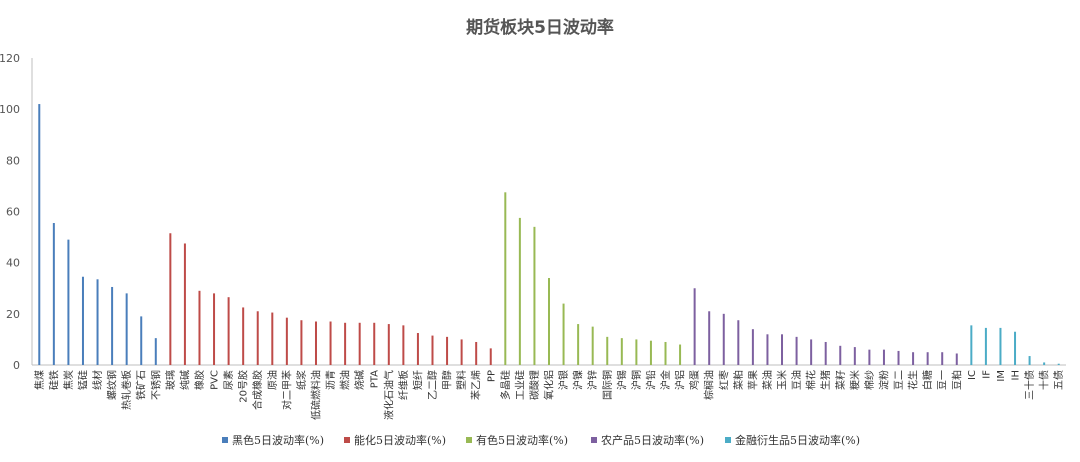  Describe the element at coordinates (782, 380) in the screenshot. I see `x-tick-label: 玉米` at that location.